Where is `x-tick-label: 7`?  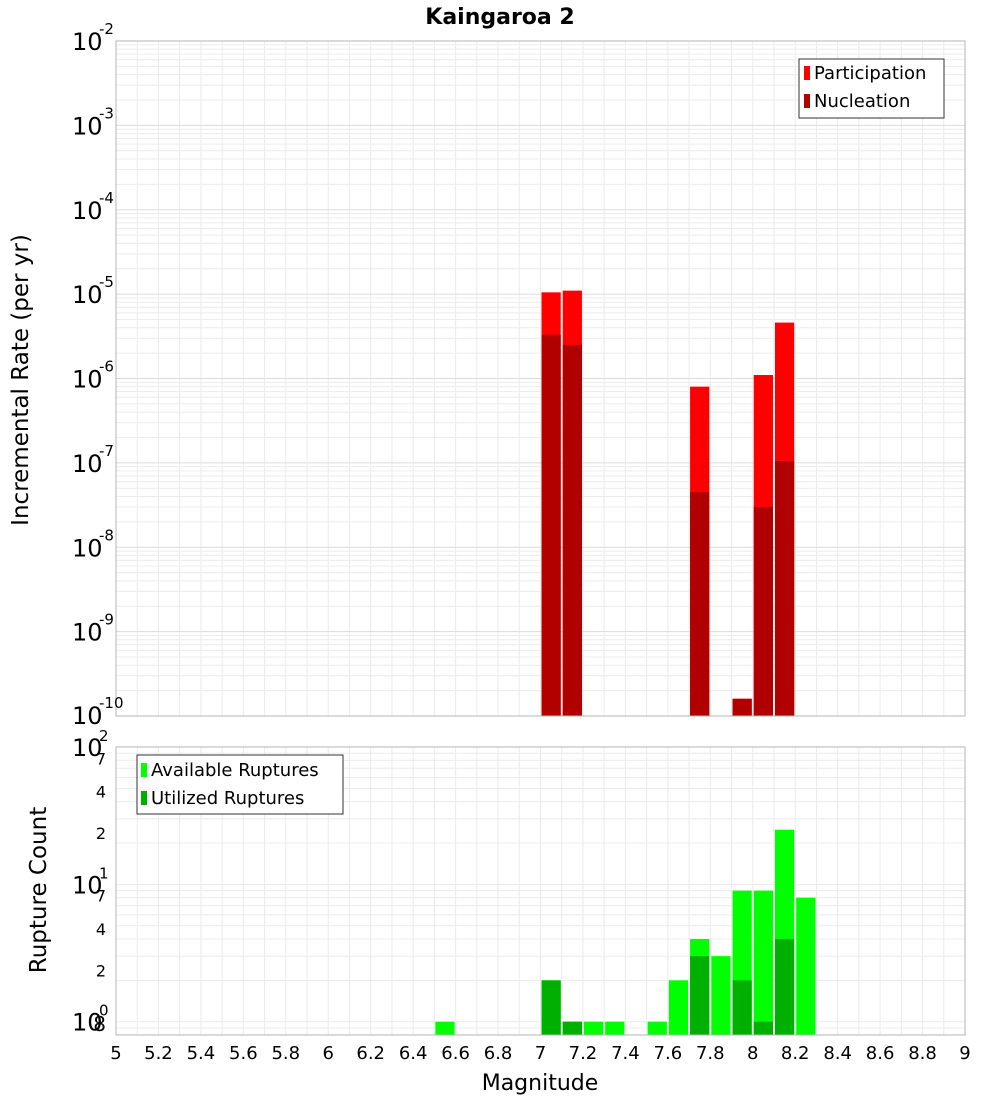
x-tick-label: 7 is located at coordinates (540, 1053).